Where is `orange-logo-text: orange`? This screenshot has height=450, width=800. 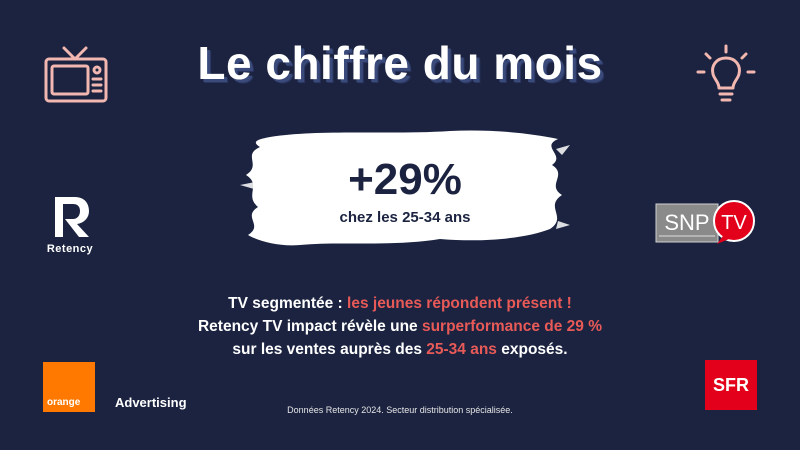
orange-logo-text: orange is located at coordinates (64, 402).